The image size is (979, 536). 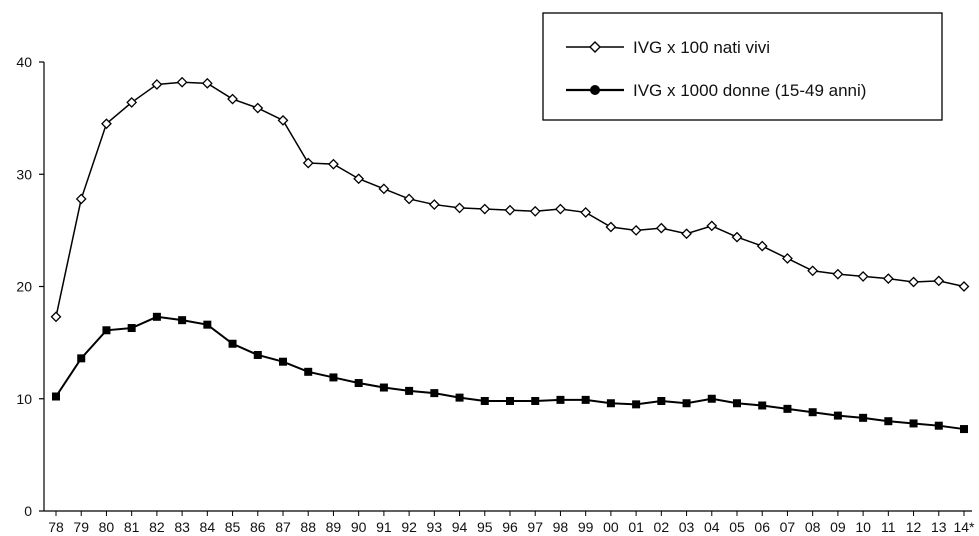 I want to click on x-tick-label: 81, so click(x=132, y=527).